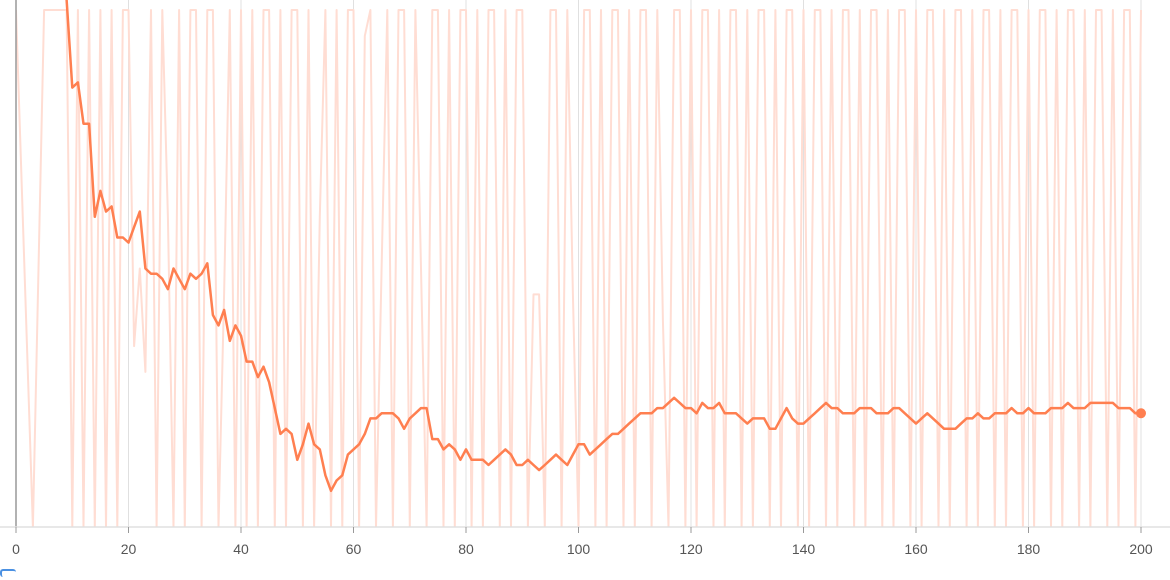 The image size is (1170, 580). Describe the element at coordinates (804, 549) in the screenshot. I see `tick-label-140: 140` at that location.